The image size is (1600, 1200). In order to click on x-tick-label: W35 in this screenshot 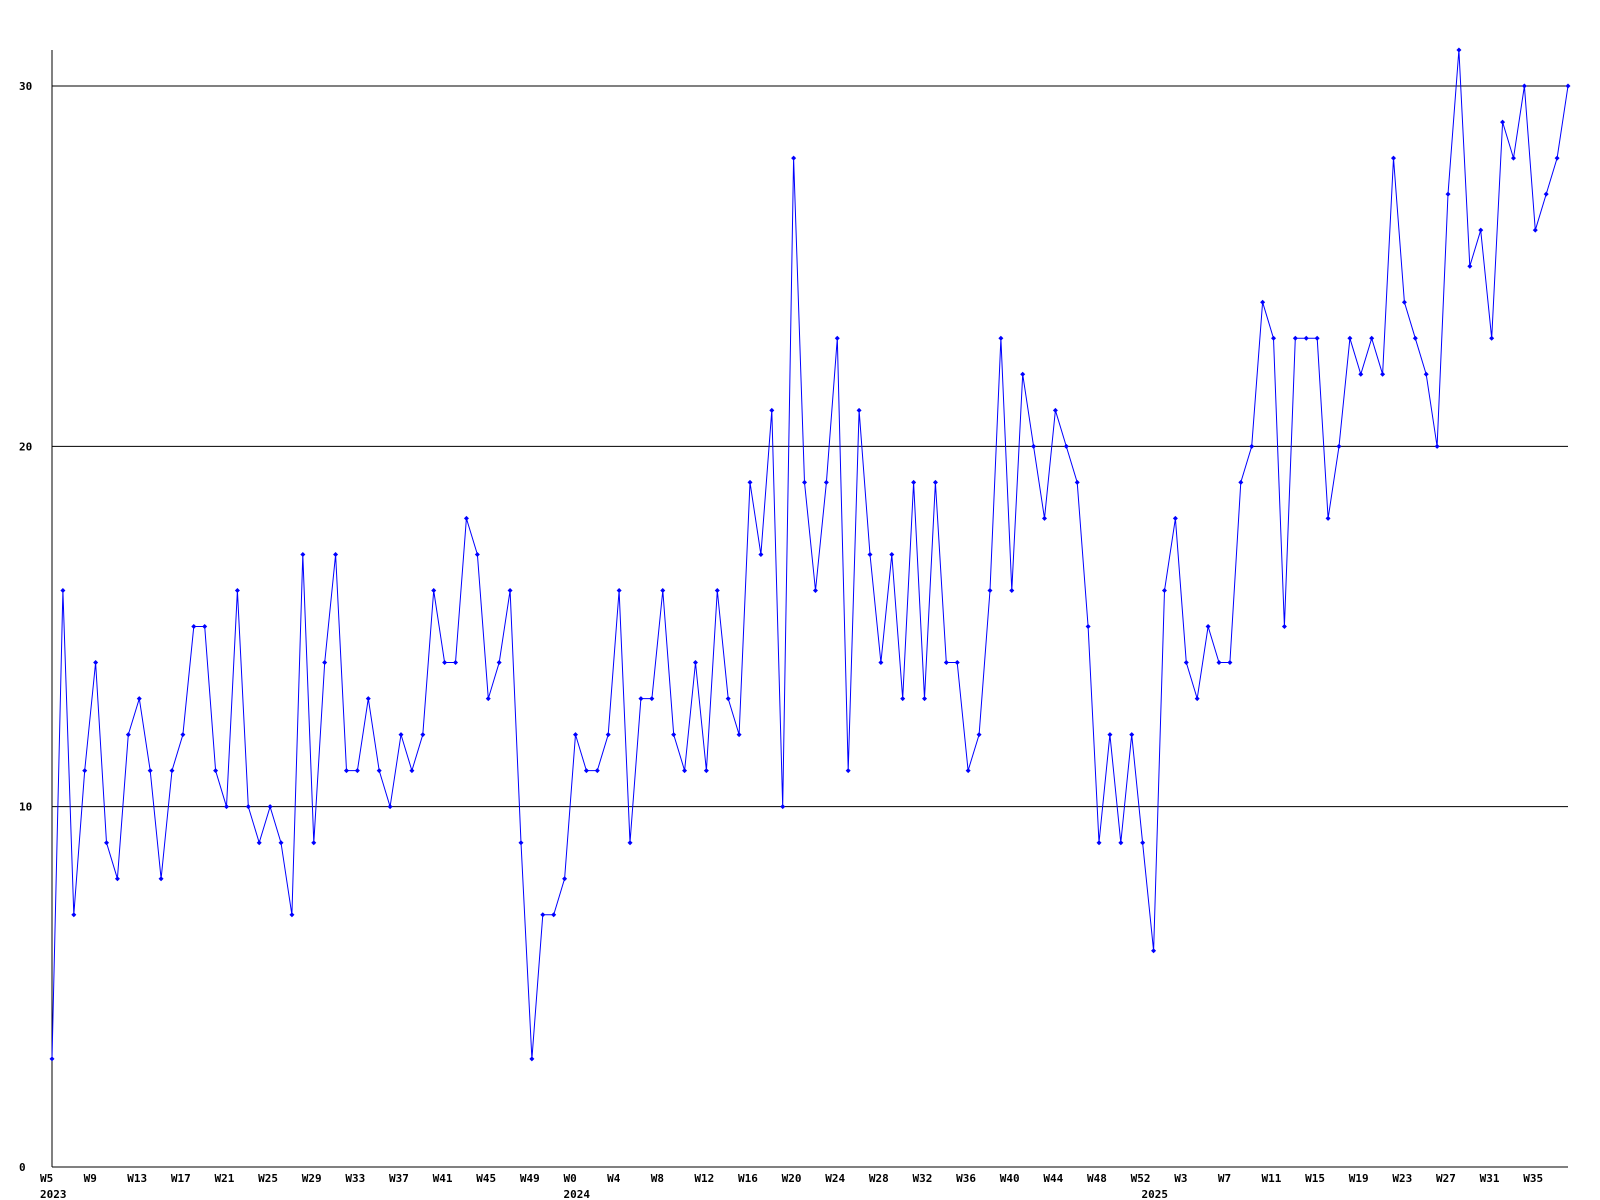, I will do `click(1533, 1178)`.